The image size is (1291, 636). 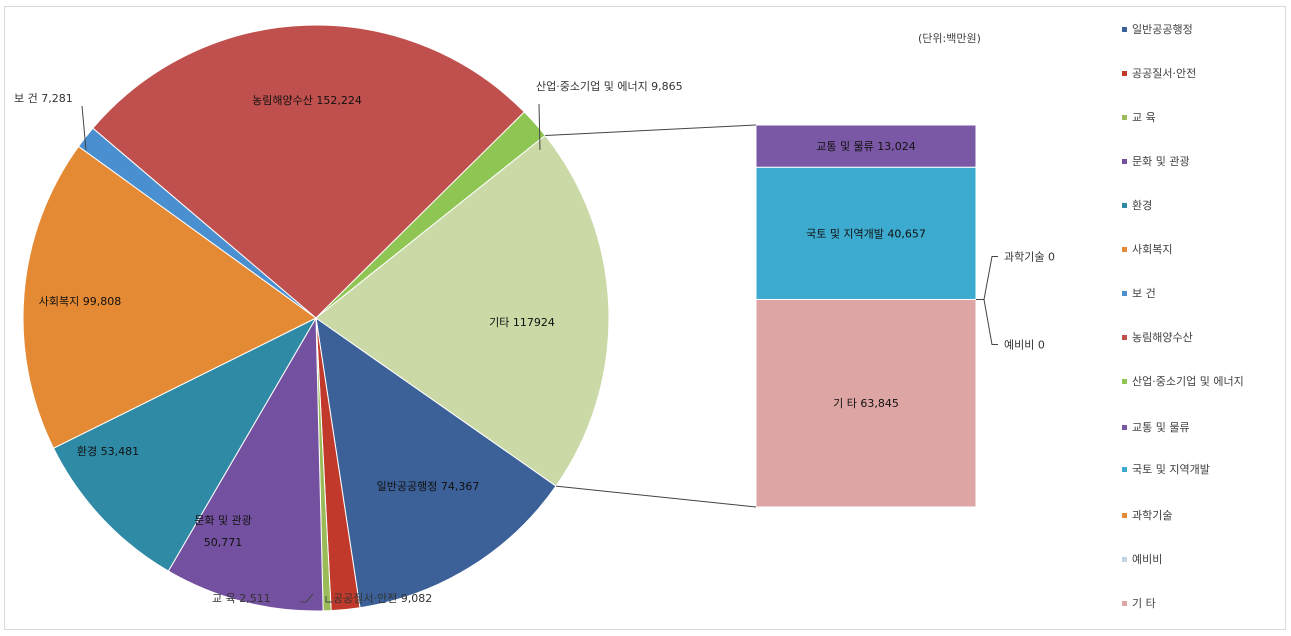 What do you see at coordinates (1147, 559) in the screenshot?
I see `legend-label: 예비비` at bounding box center [1147, 559].